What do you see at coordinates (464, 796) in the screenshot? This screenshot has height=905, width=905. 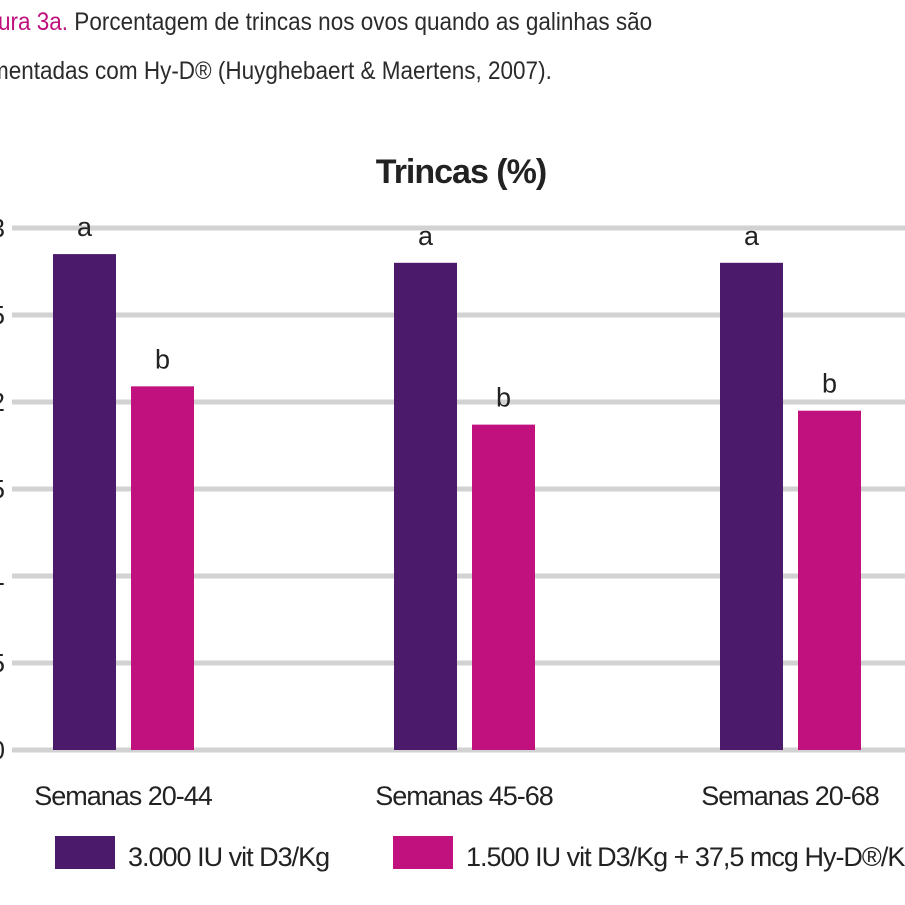 I see `x-category-label: Semanas 45-68` at bounding box center [464, 796].